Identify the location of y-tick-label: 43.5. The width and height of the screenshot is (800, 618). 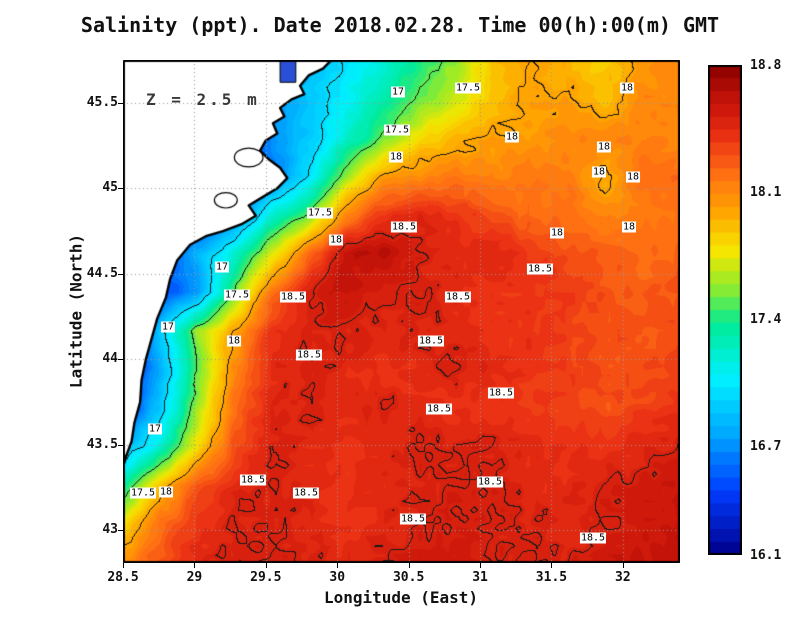
(102, 444).